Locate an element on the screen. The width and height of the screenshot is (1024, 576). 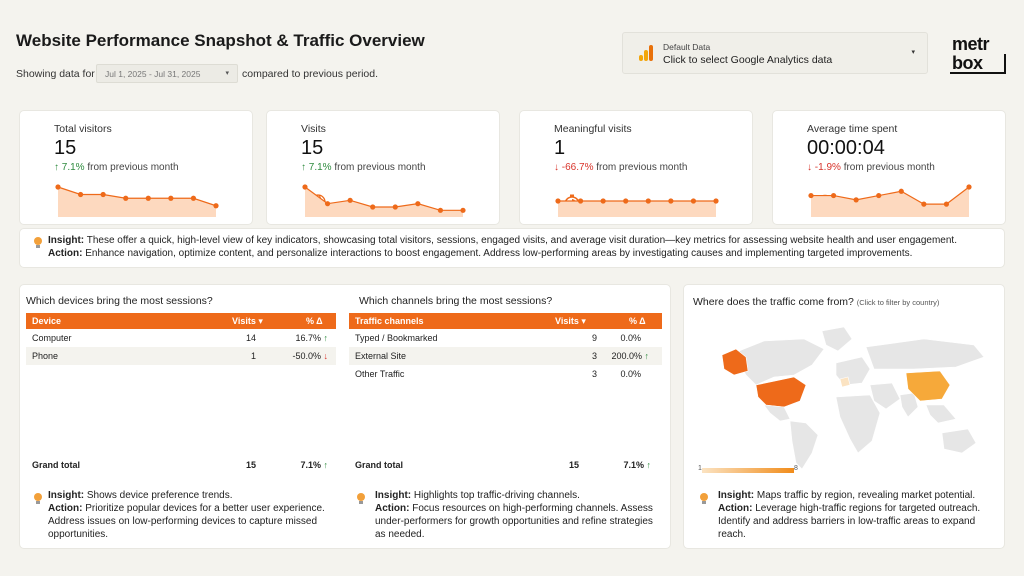
map-region-france is located at coordinates (845, 382).